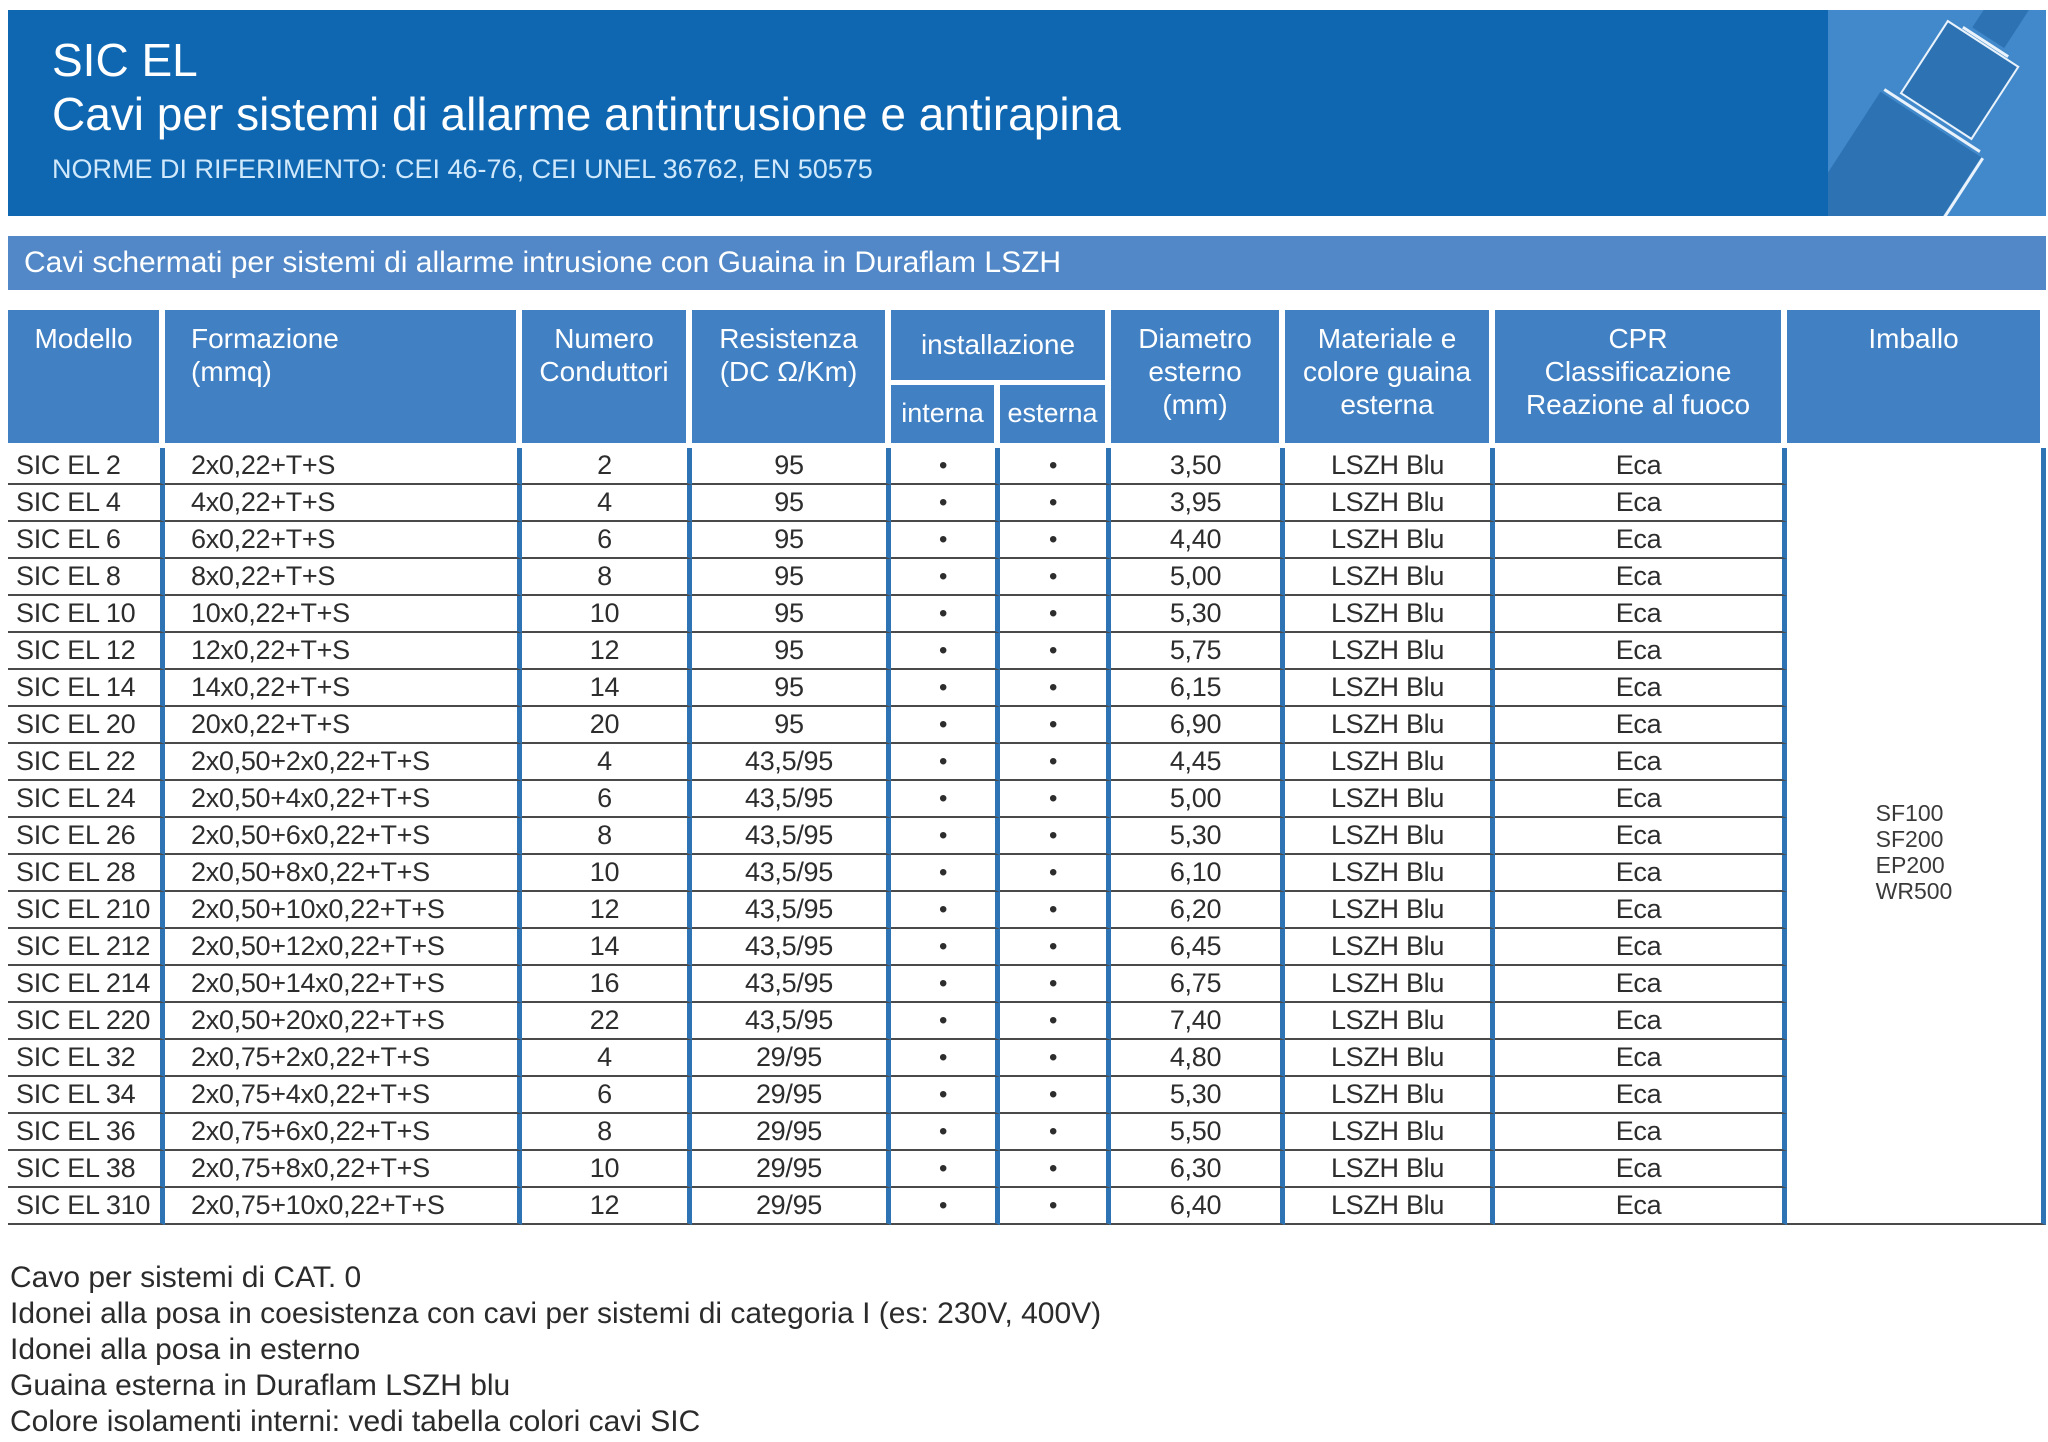 This screenshot has height=1442, width=2048. What do you see at coordinates (86, 836) in the screenshot?
I see `cell-model: SIC EL 26` at bounding box center [86, 836].